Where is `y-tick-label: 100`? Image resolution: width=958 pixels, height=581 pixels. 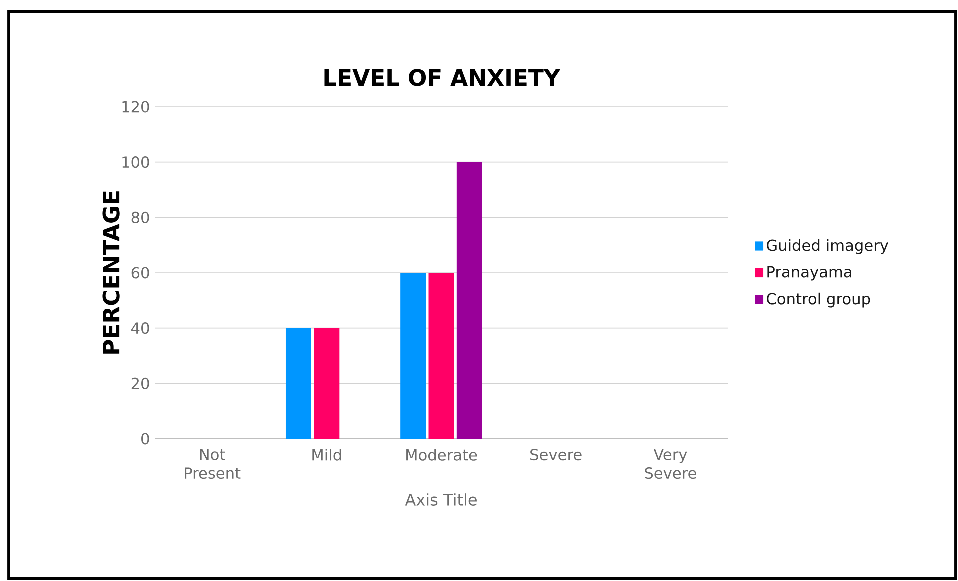 y-tick-label: 100 is located at coordinates (136, 162).